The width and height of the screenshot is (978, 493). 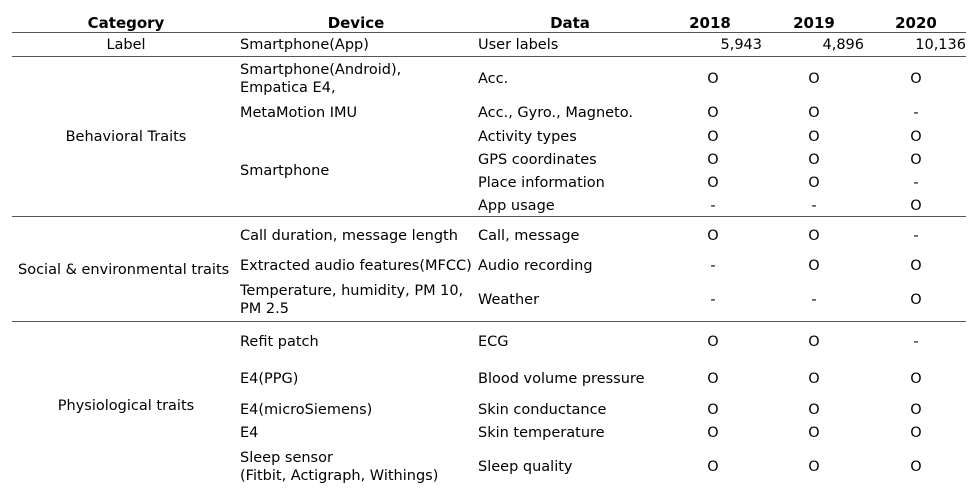 What do you see at coordinates (713, 113) in the screenshot?
I see `behavioral-imu-2018: O` at bounding box center [713, 113].